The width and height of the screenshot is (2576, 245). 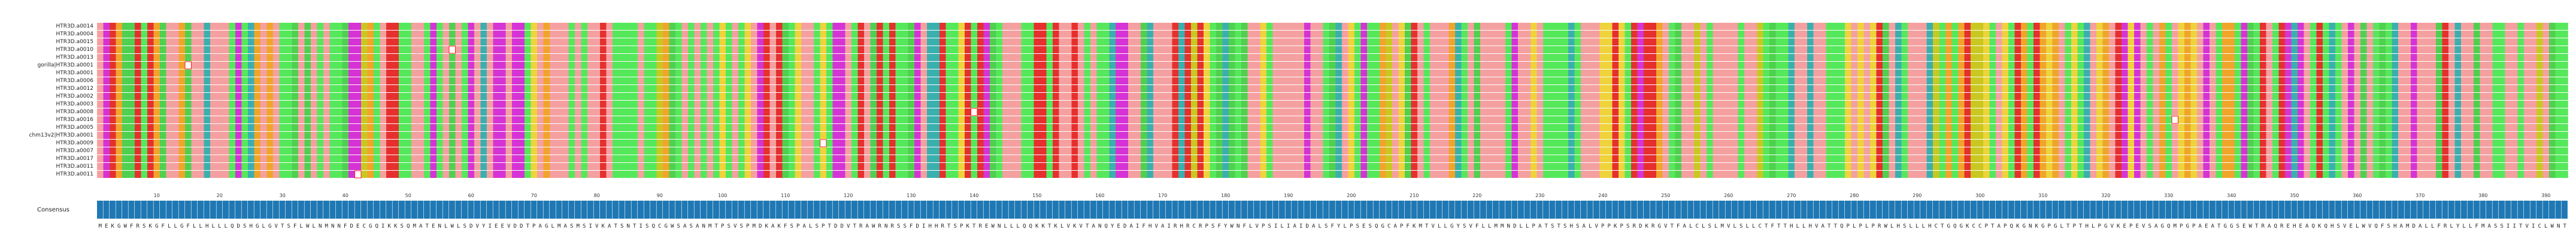 I want to click on sequence-name: HTR3D.a0002, so click(x=74, y=96).